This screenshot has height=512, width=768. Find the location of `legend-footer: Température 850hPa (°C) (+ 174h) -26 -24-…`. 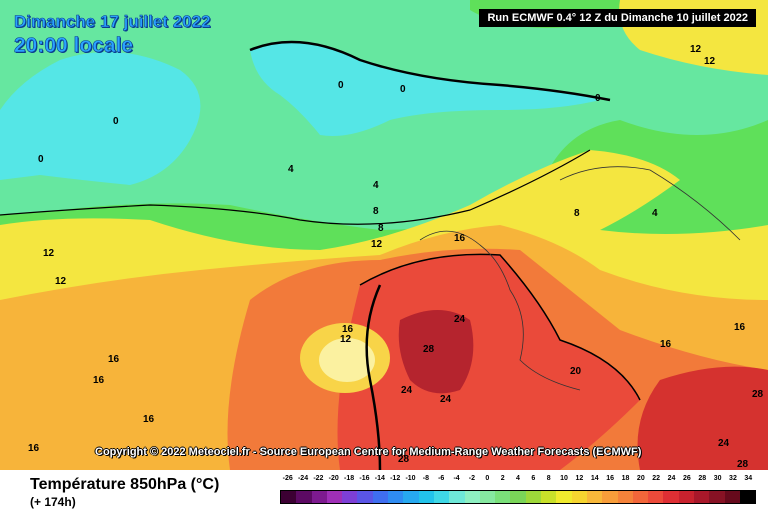

legend-footer: Température 850hPa (°C) (+ 174h) -26 -24-… is located at coordinates (384, 491).